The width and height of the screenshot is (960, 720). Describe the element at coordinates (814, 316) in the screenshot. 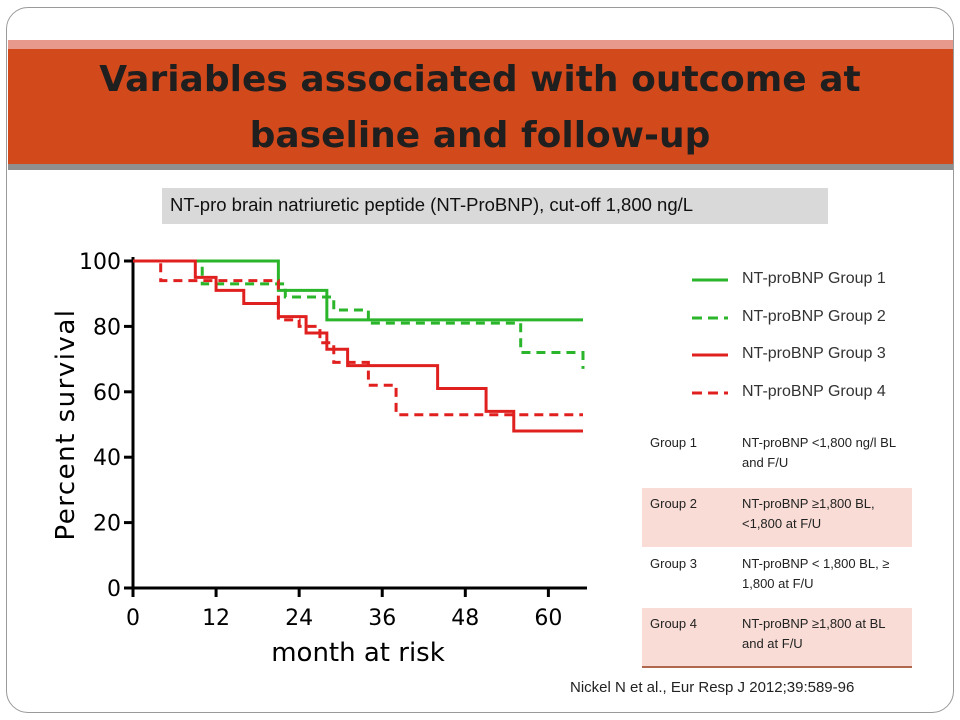

I see `legend-label: NT-proBNP Group 2` at that location.